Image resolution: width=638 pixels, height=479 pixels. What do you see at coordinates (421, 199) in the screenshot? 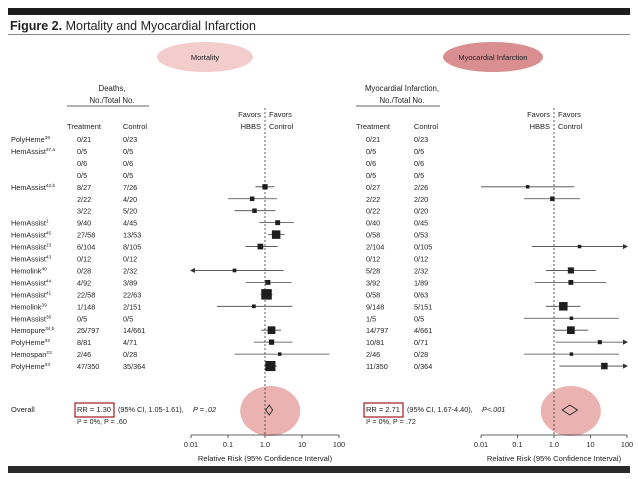
I see `control-count: 2/20` at bounding box center [421, 199].